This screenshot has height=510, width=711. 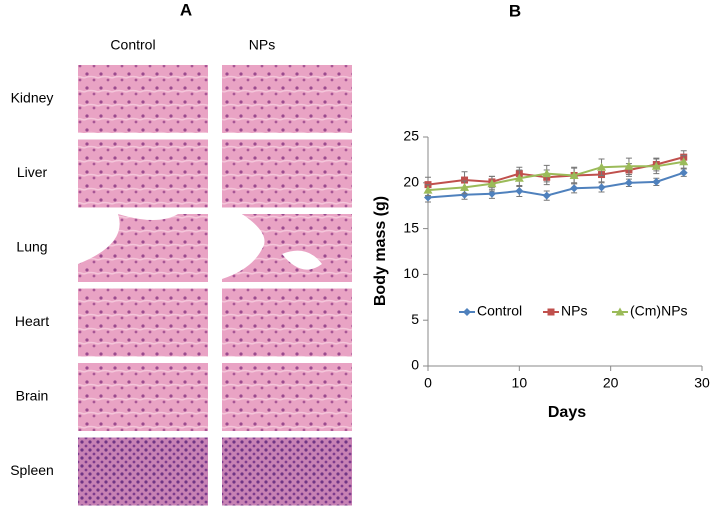 I want to click on column-label: Control, so click(x=132, y=45).